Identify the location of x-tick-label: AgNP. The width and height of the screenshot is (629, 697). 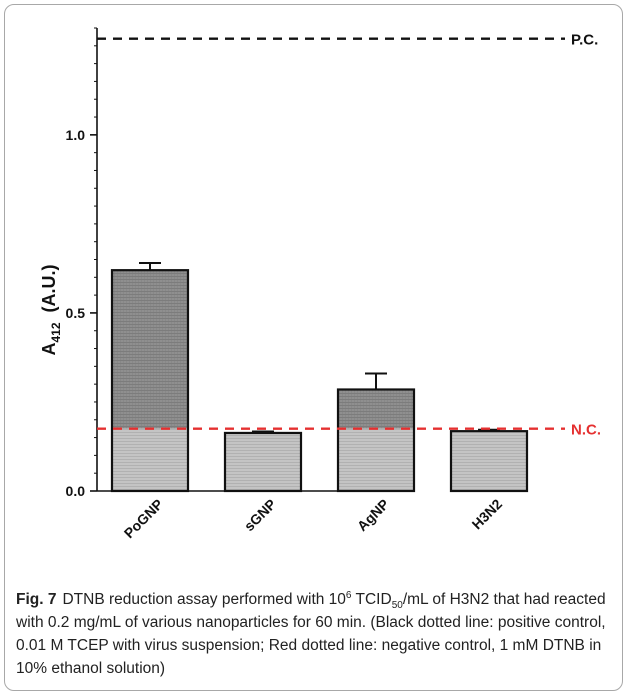
(373, 515).